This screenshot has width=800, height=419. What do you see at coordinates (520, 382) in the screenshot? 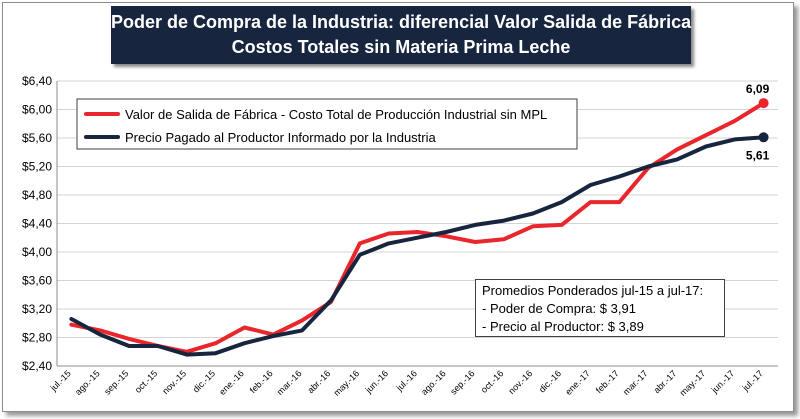
I see `x-tick-label: nov.-16` at bounding box center [520, 382].